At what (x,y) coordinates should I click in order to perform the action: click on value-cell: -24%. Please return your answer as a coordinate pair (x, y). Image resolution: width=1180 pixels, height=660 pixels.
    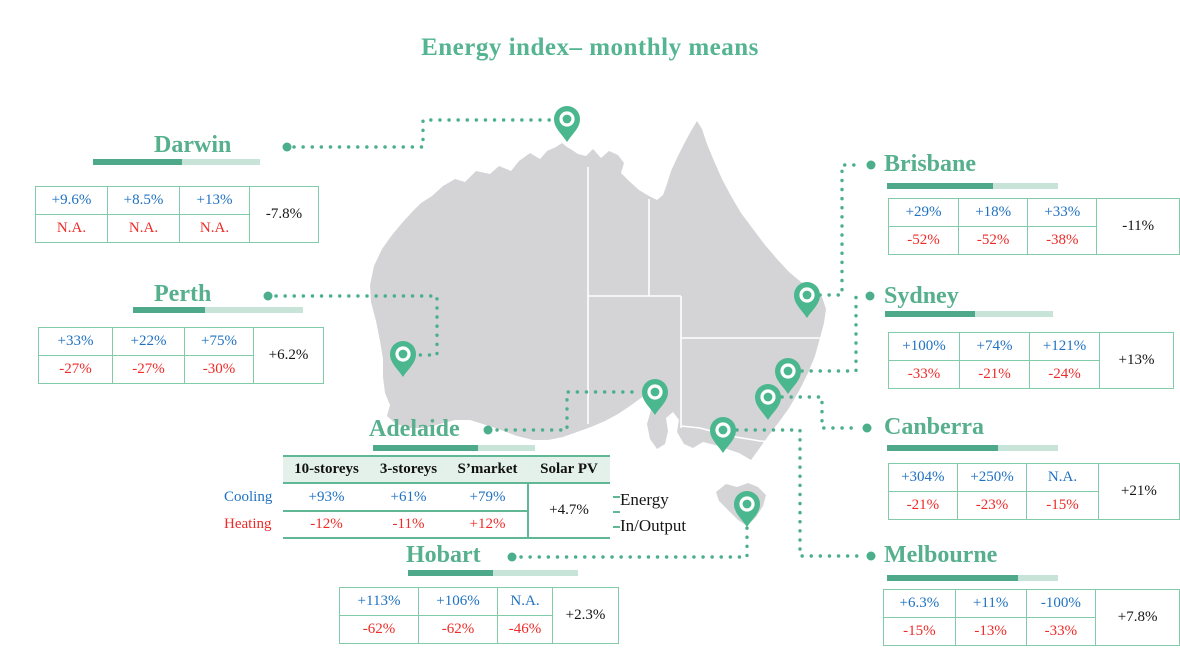
    Looking at the image, I should click on (1064, 374).